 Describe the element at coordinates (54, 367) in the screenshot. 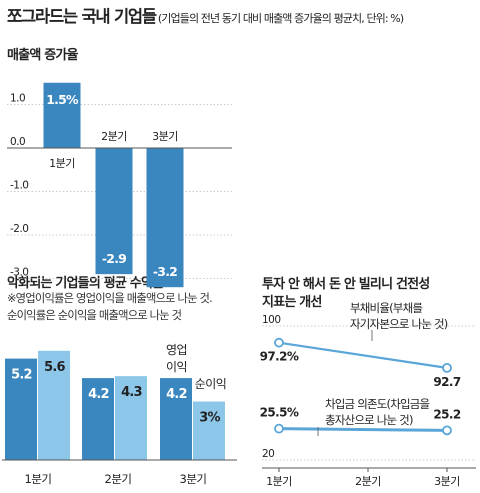

I see `chart2-data-label: 5.6` at that location.